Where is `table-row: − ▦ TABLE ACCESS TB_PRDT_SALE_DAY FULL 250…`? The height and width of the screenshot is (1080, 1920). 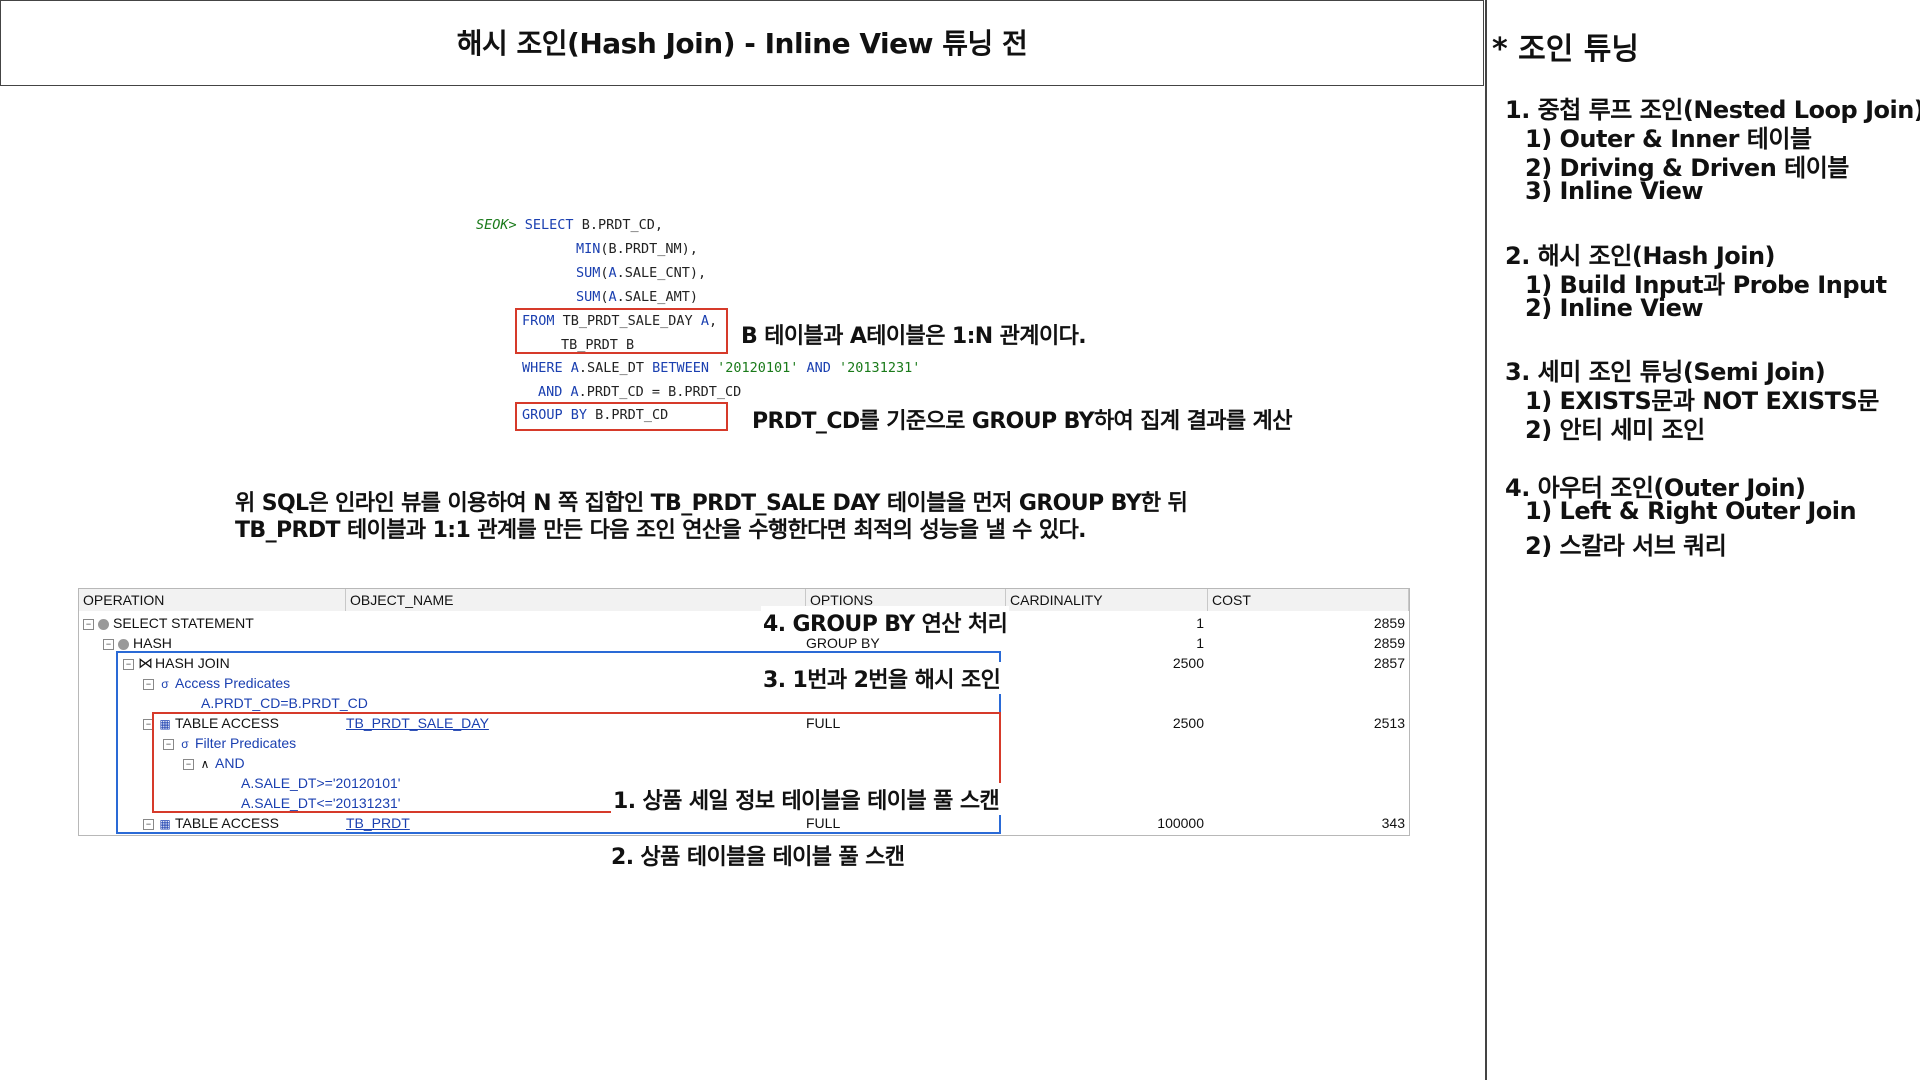 table-row: − ▦ TABLE ACCESS TB_PRDT_SALE_DAY FULL 250… is located at coordinates (744, 723).